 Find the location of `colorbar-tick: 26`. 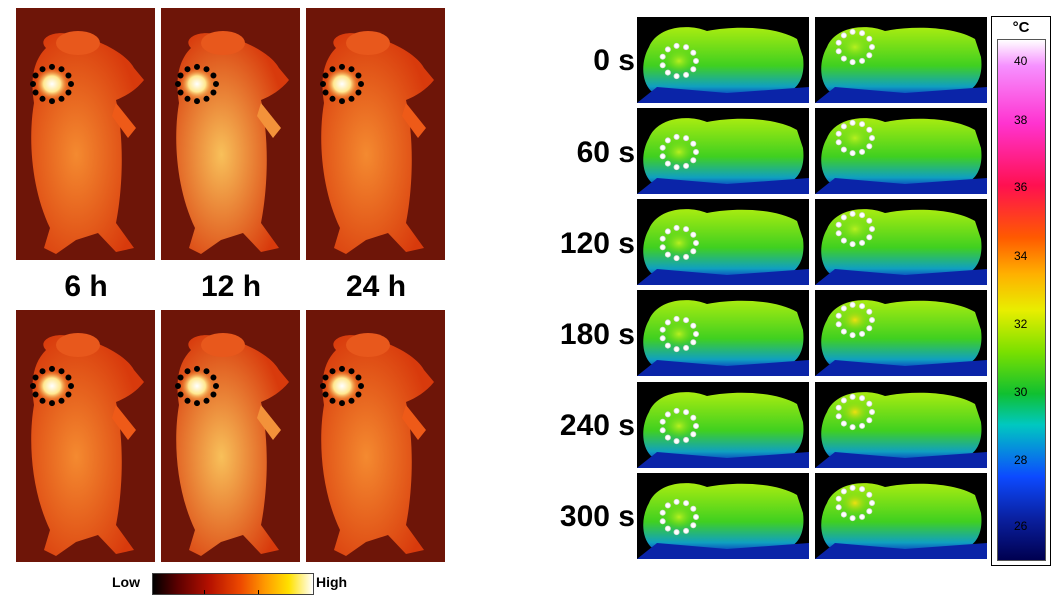

colorbar-tick: 26 is located at coordinates (1021, 526).